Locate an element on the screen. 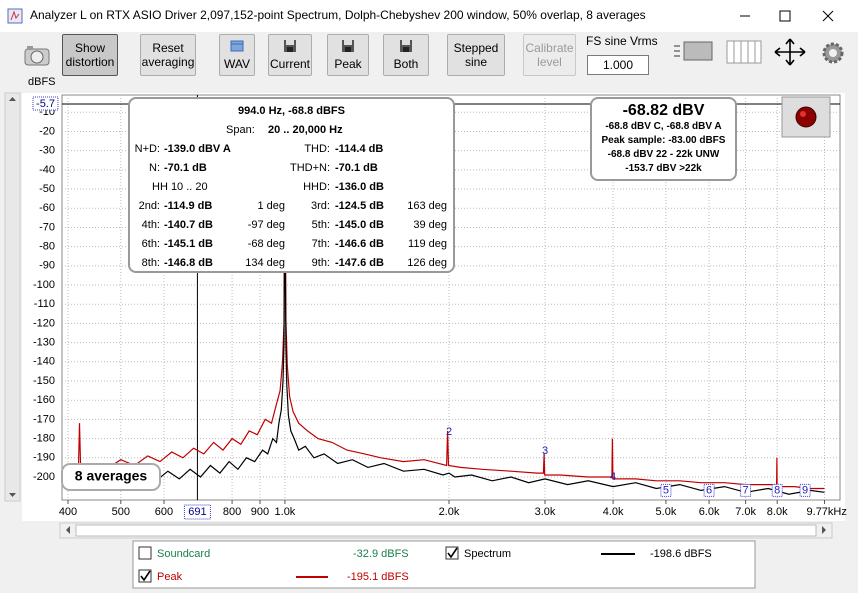 The height and width of the screenshot is (593, 858). legend-reading: -195.1 dBFS is located at coordinates (378, 577).